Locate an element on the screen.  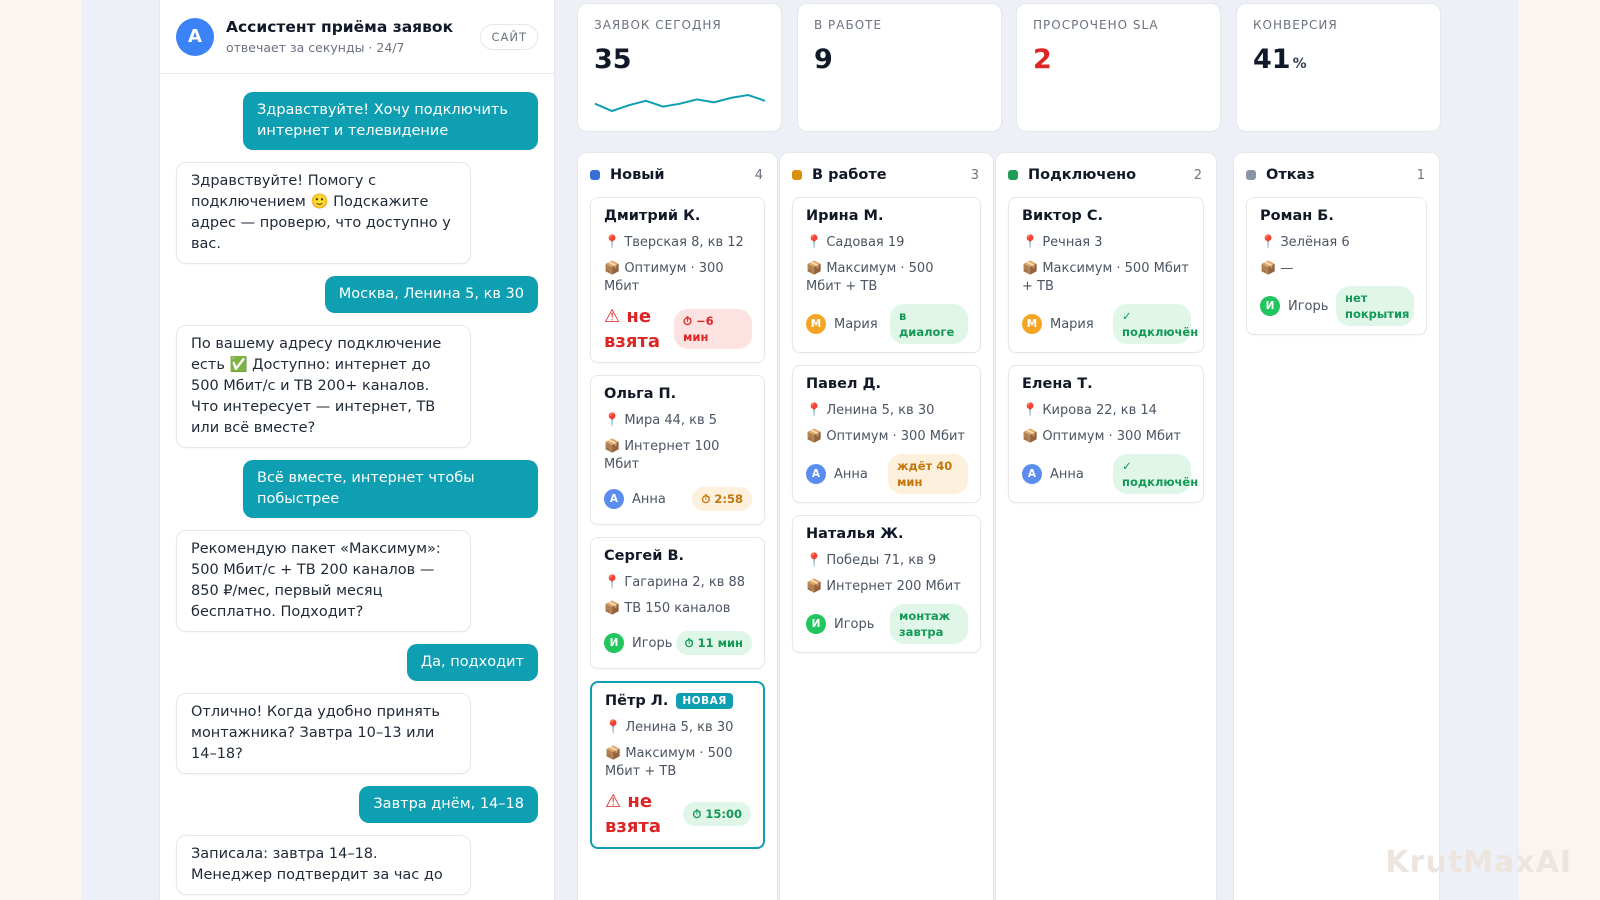
kpi-unit: % is located at coordinates (1299, 64).